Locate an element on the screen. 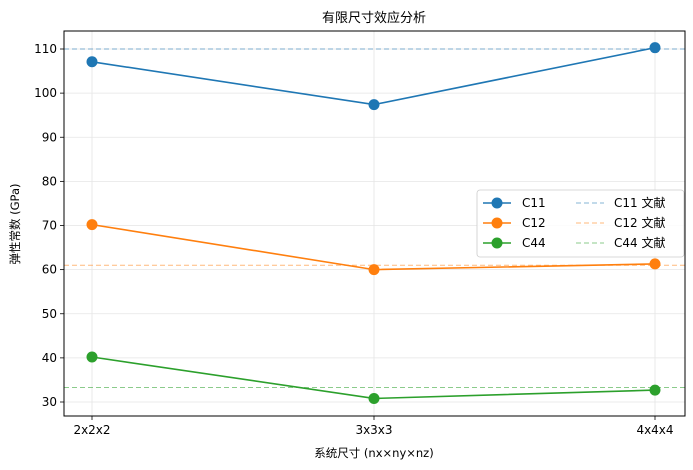  y-tick-label: 30 is located at coordinates (49, 402).